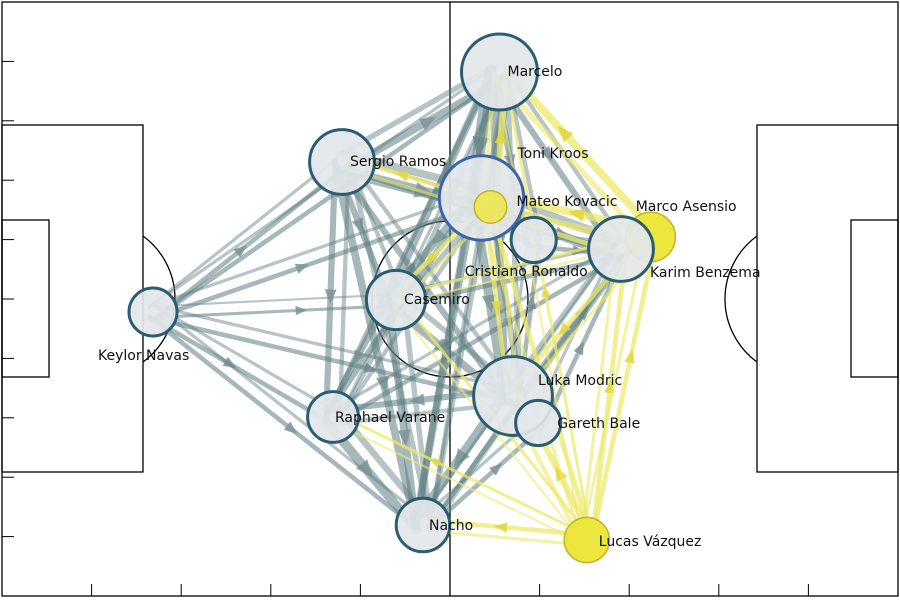 The image size is (900, 605). I want to click on player-node-kovacic, so click(490, 207).